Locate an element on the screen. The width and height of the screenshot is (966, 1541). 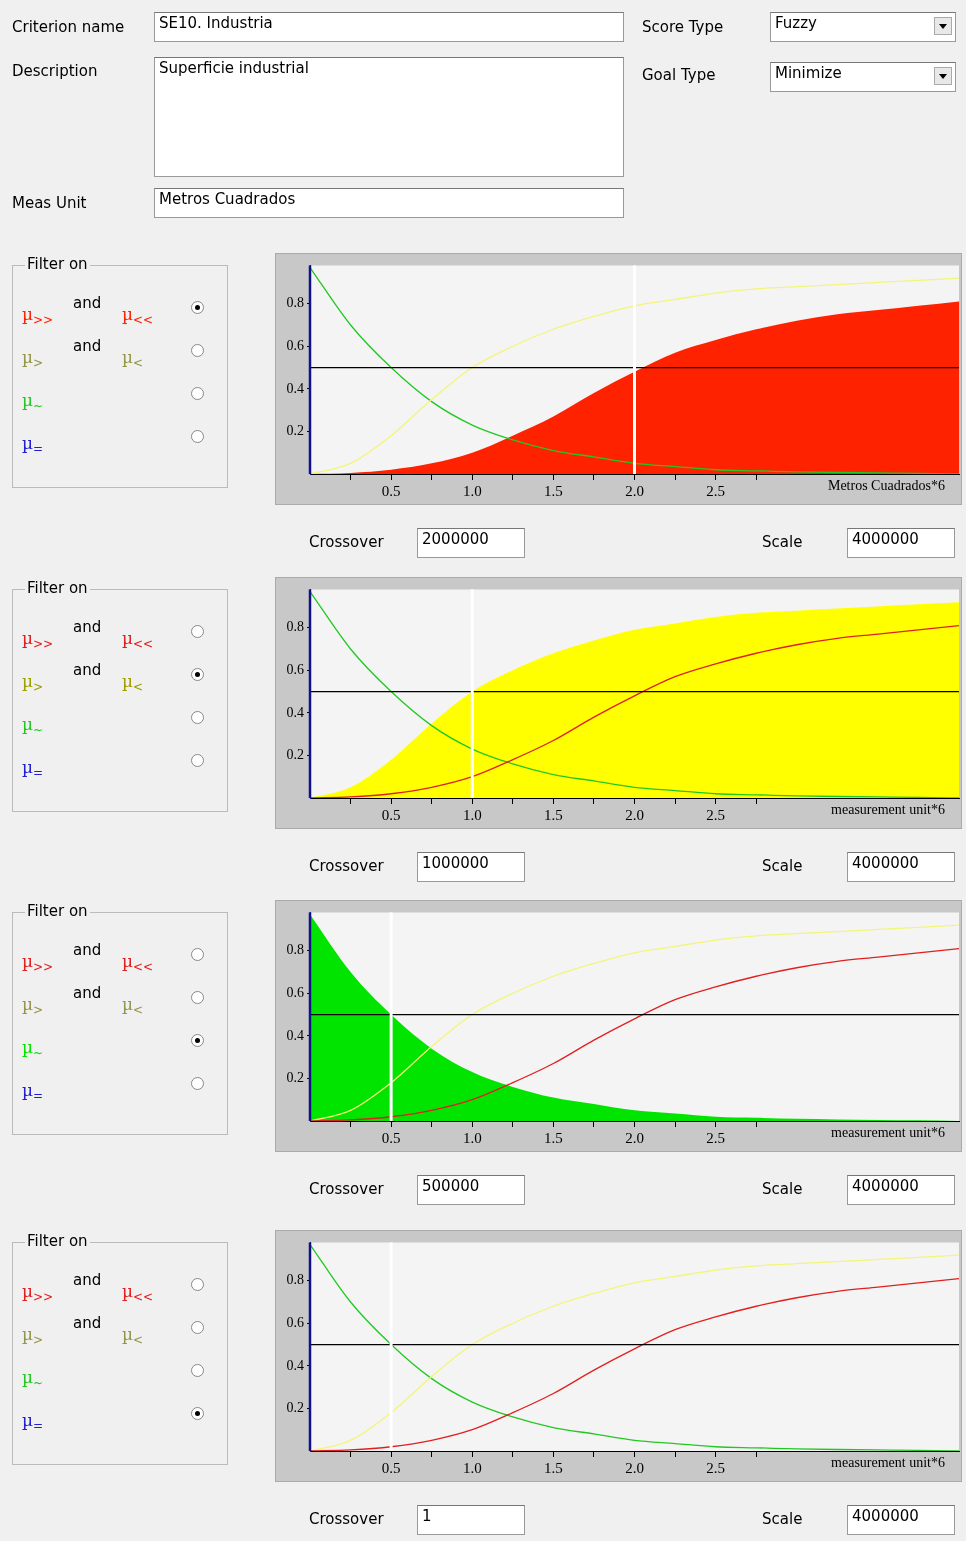
text: SE10. Industria is located at coordinates (389, 27).